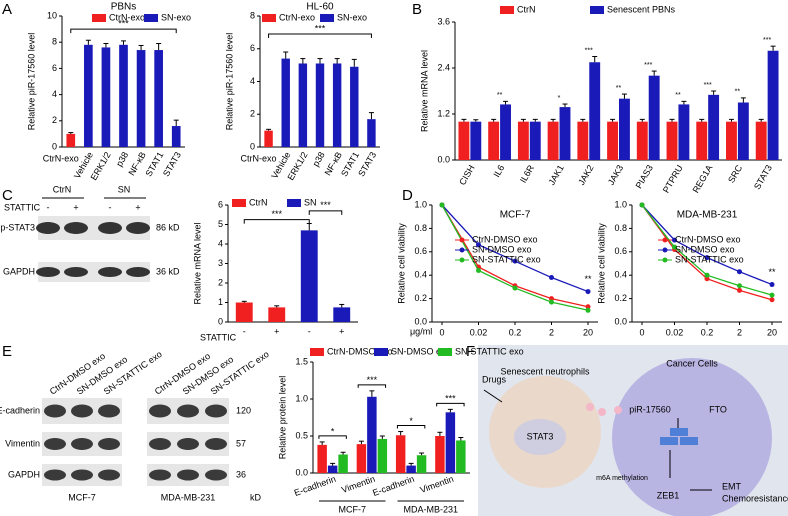 This screenshot has height=516, width=788. Describe the element at coordinates (320, 7) in the screenshot. I see `chart-title: HL-60` at that location.